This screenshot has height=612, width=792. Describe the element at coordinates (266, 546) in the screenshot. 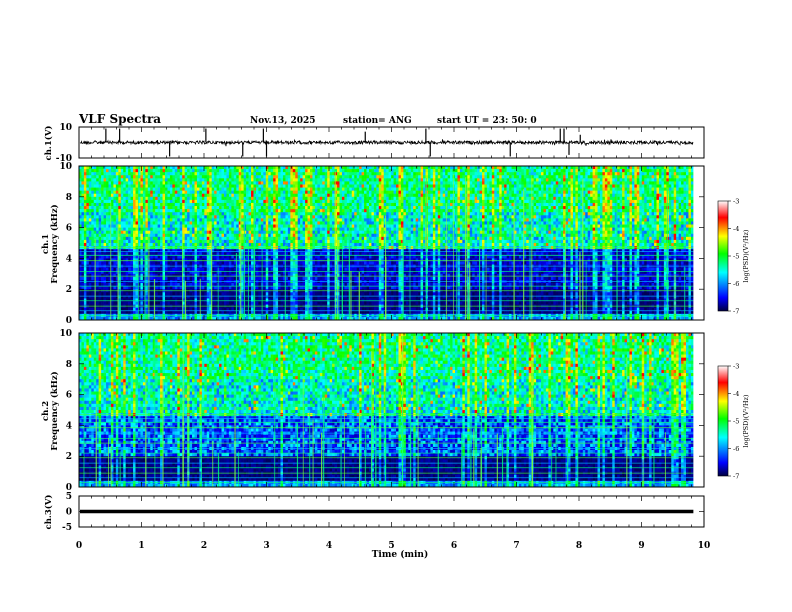

I see `time-tick-label: 3` at that location.